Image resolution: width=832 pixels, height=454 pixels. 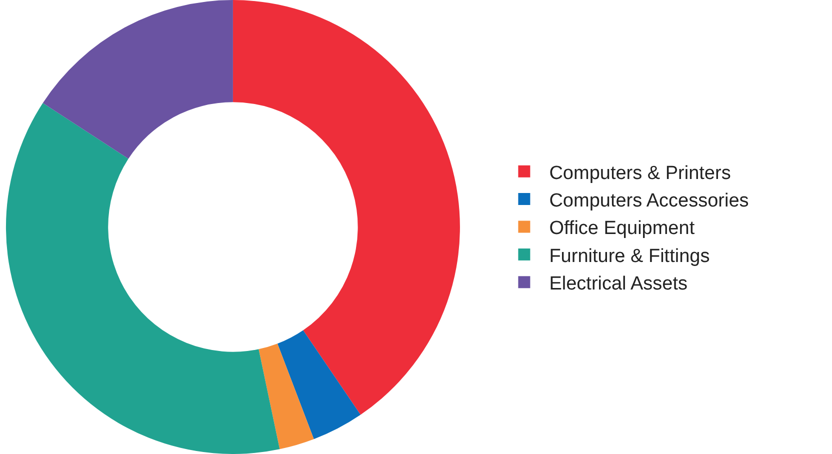 What do you see at coordinates (622, 229) in the screenshot?
I see `legend-label: Office Equipment` at bounding box center [622, 229].